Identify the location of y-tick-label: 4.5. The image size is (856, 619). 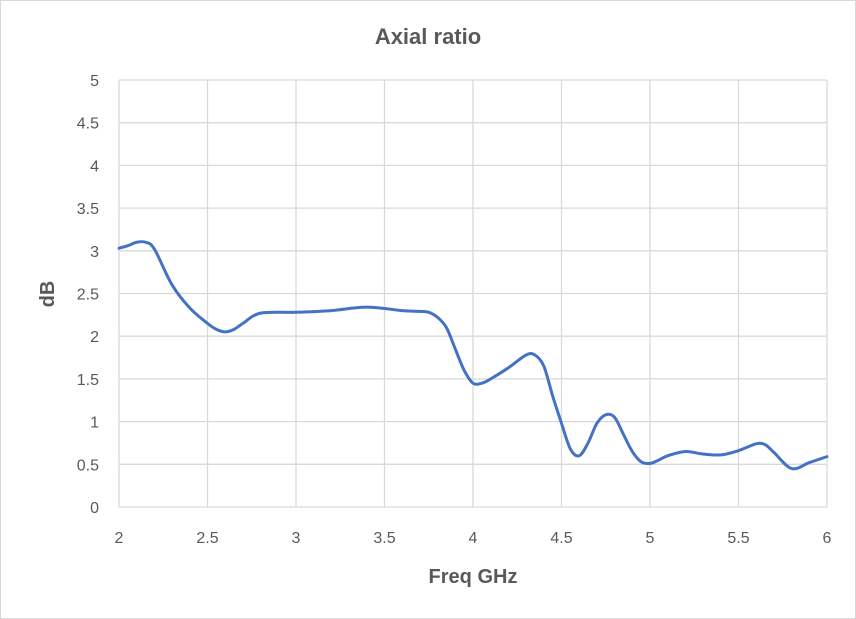
(88, 124).